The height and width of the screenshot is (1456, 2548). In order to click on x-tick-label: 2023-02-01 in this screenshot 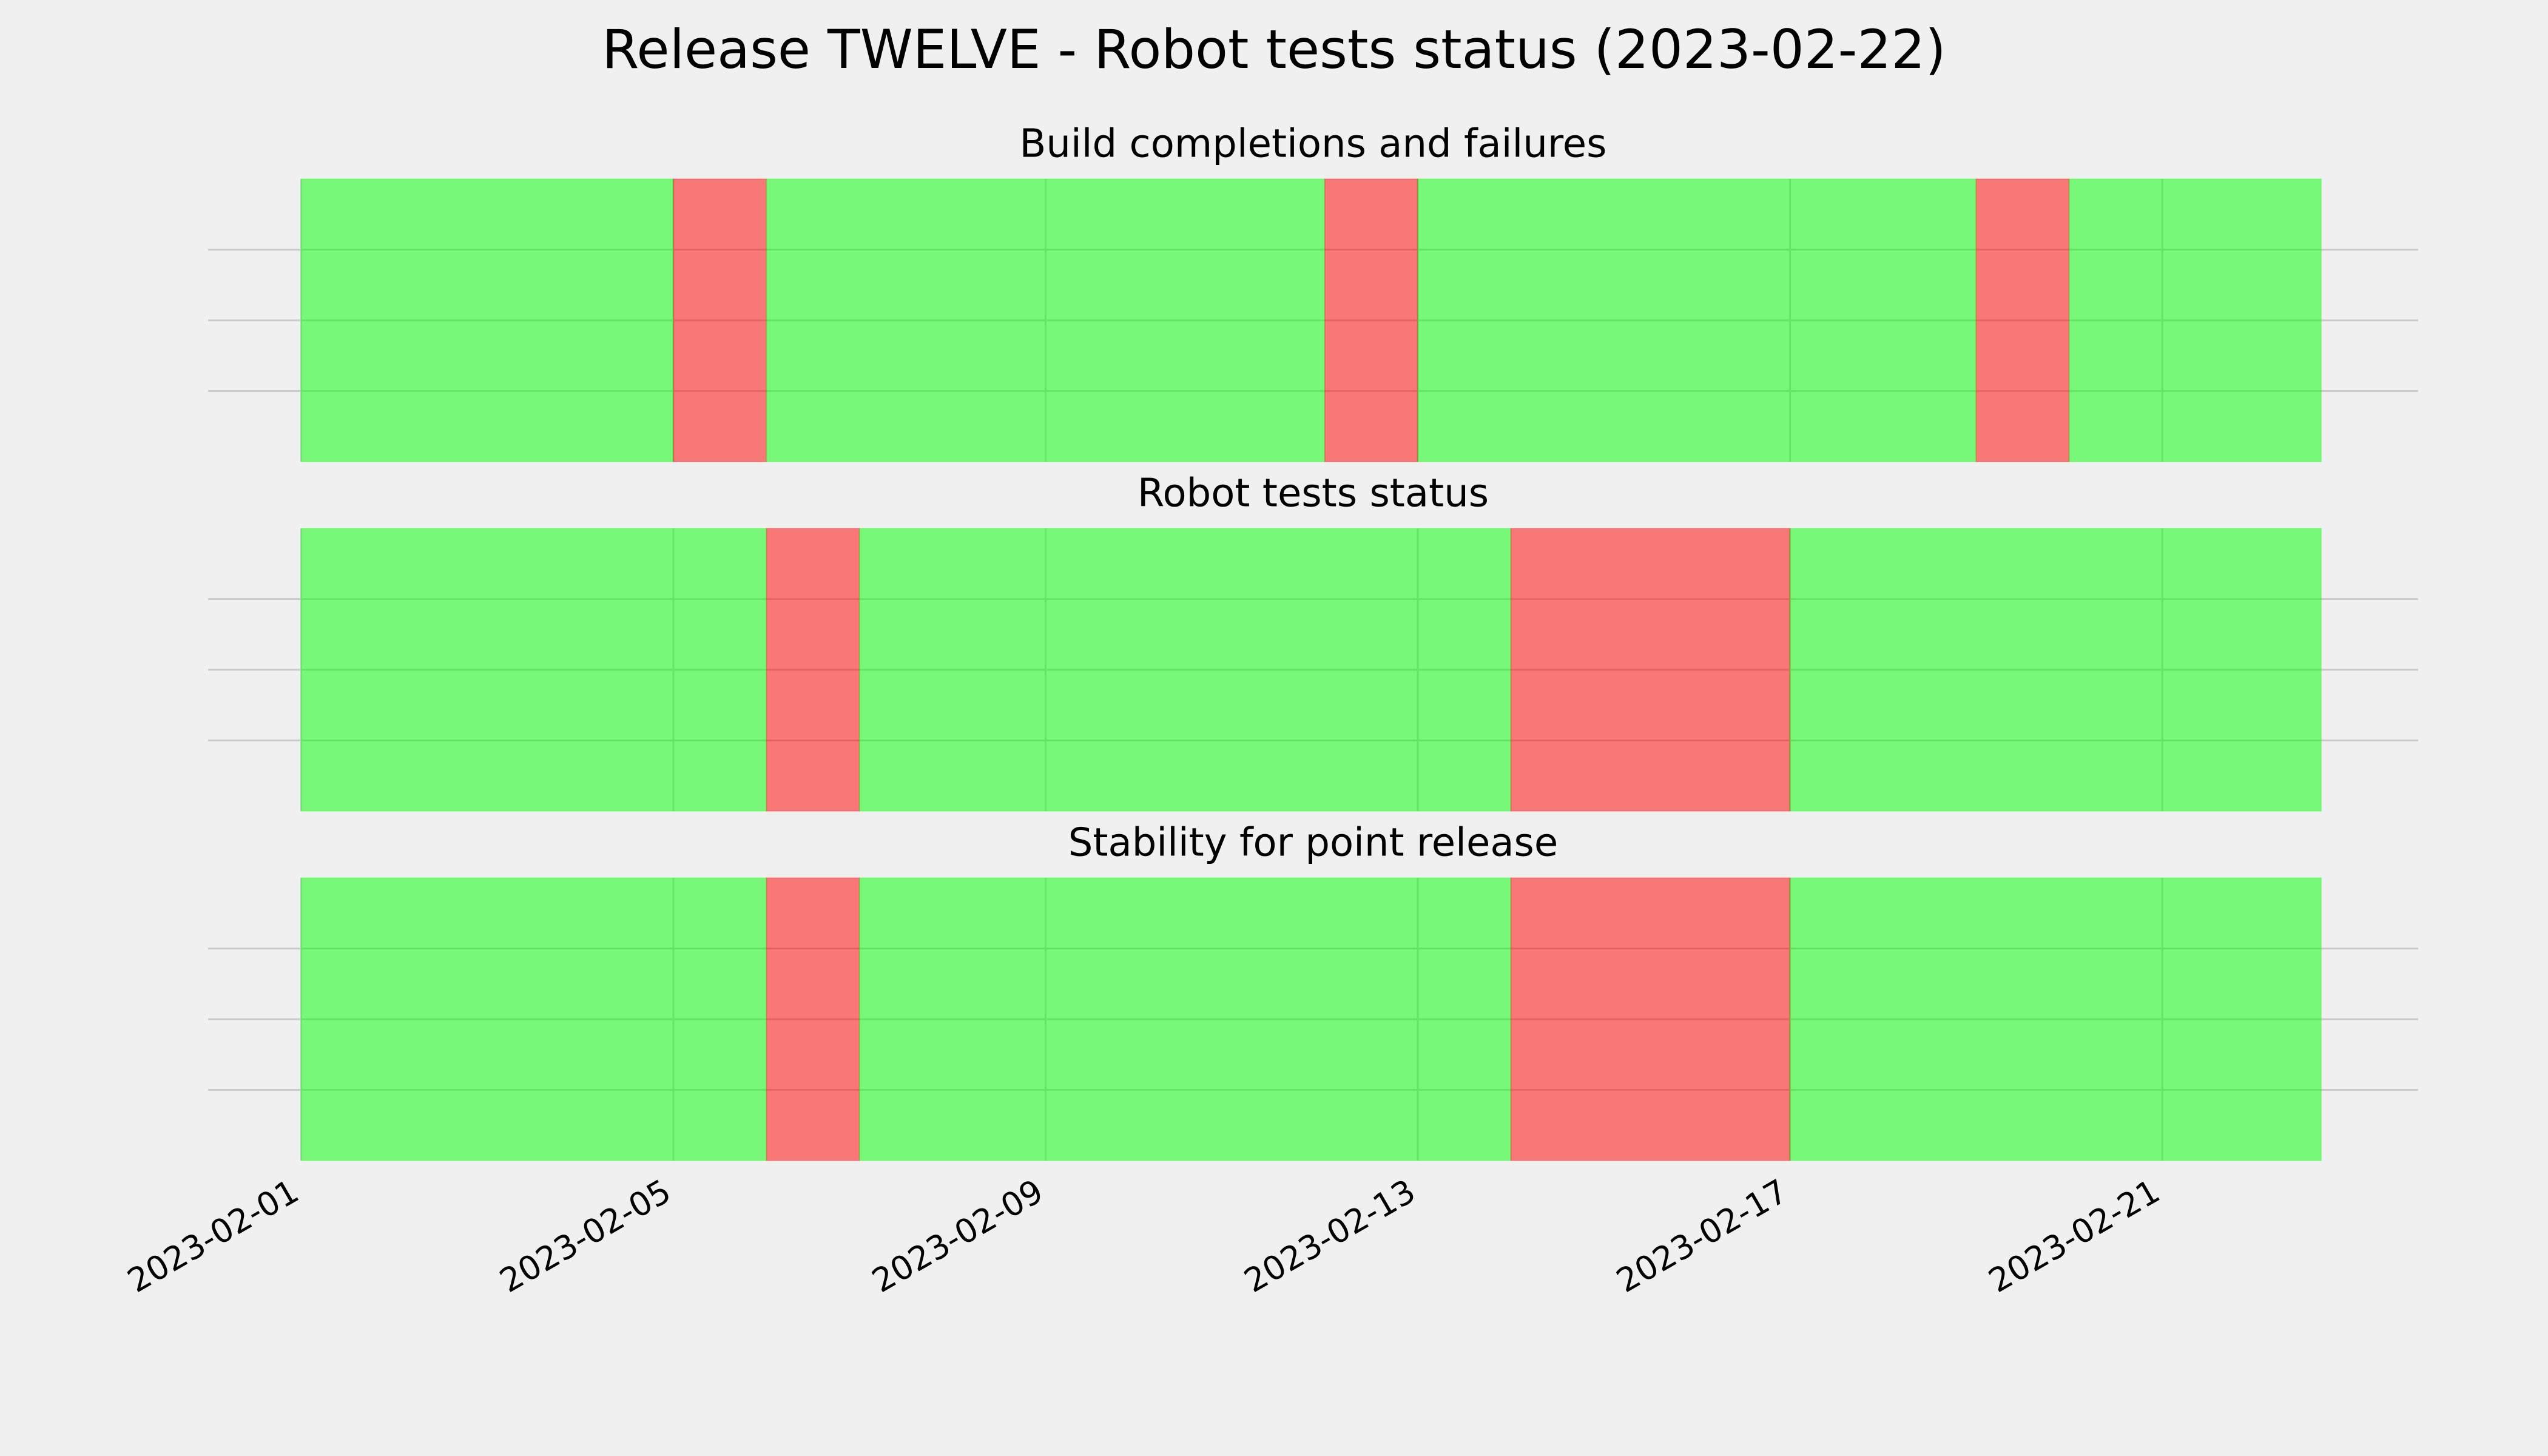, I will do `click(213, 1236)`.